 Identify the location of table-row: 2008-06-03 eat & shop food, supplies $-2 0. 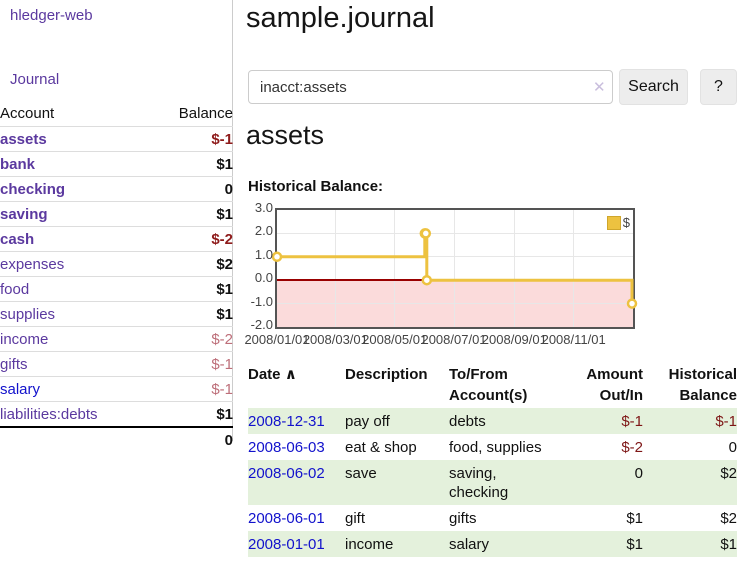
(492, 447).